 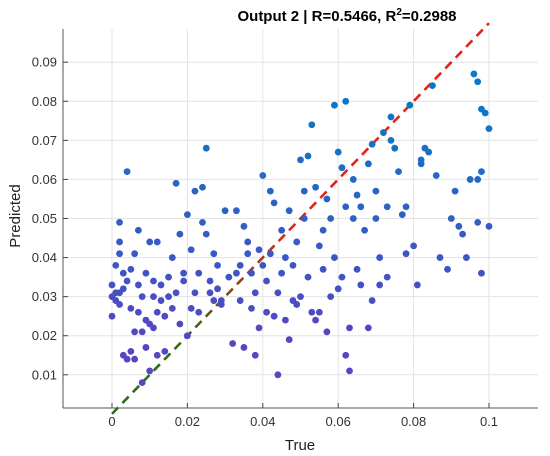 What do you see at coordinates (429, 16) in the screenshot?
I see `title-suffix: =0.2988` at bounding box center [429, 16].